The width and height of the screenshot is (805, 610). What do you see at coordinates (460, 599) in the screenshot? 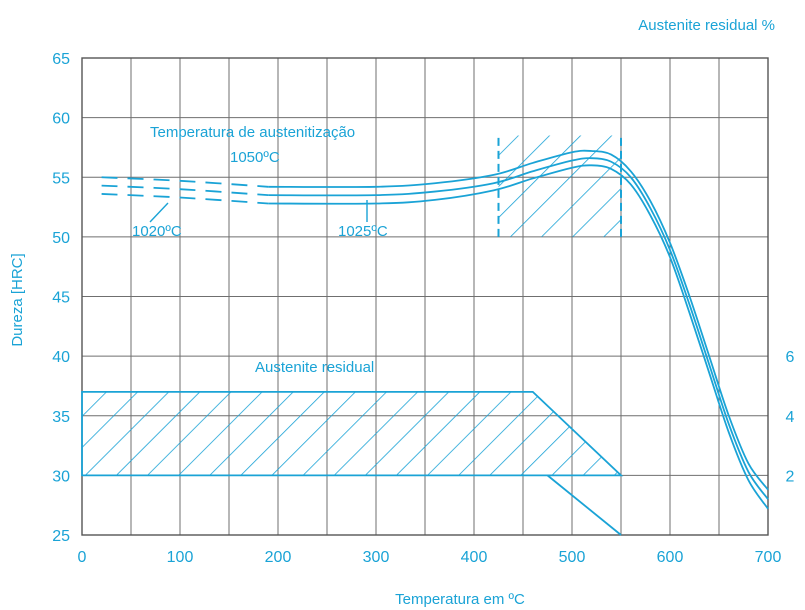
I see `x-axis-label: Temperatura em ºC` at bounding box center [460, 599].